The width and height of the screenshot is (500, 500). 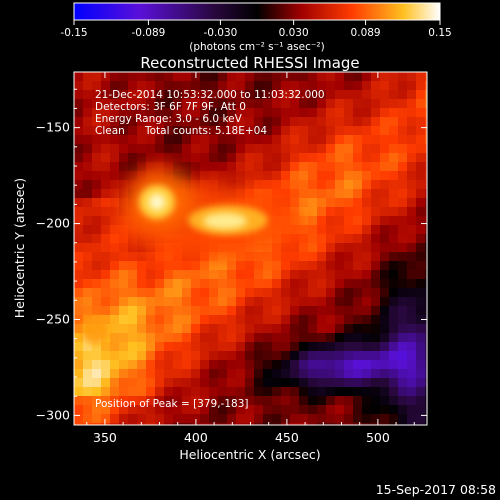 I want to click on colorbar-gradient, so click(x=257, y=11).